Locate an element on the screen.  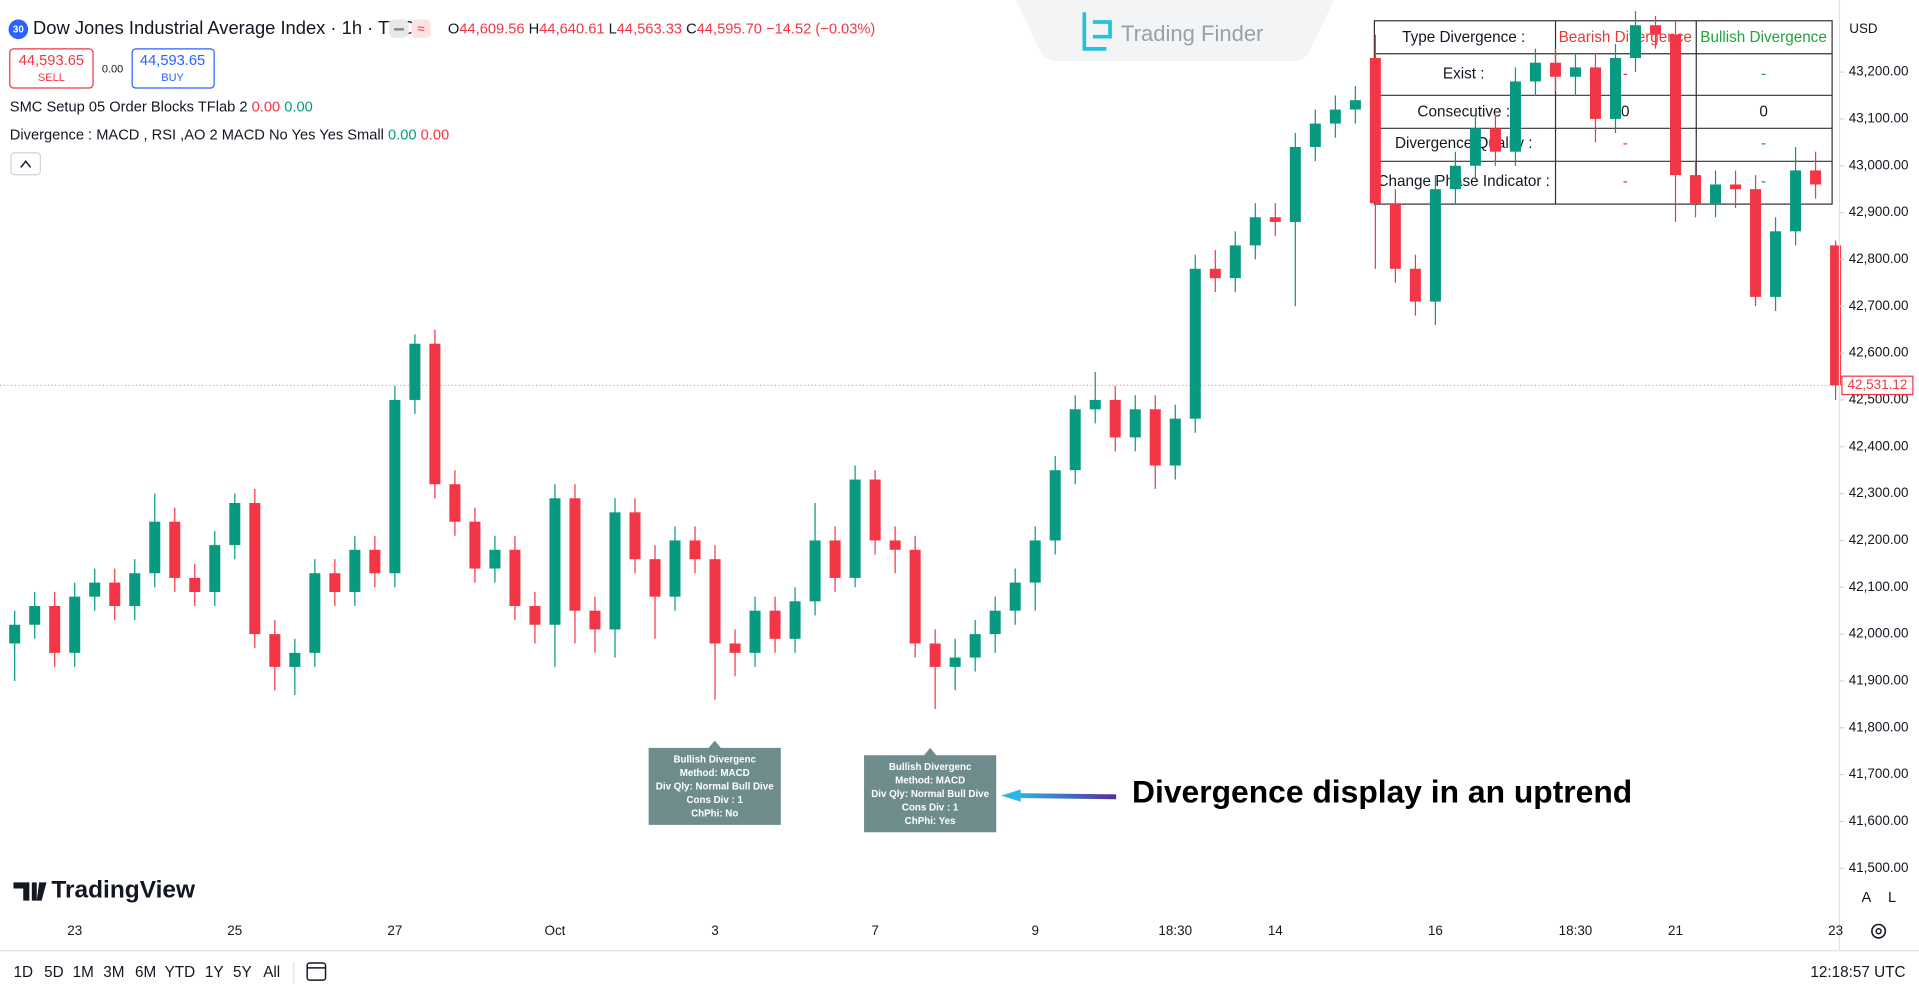
x-tick-label: 21 is located at coordinates (1675, 930).